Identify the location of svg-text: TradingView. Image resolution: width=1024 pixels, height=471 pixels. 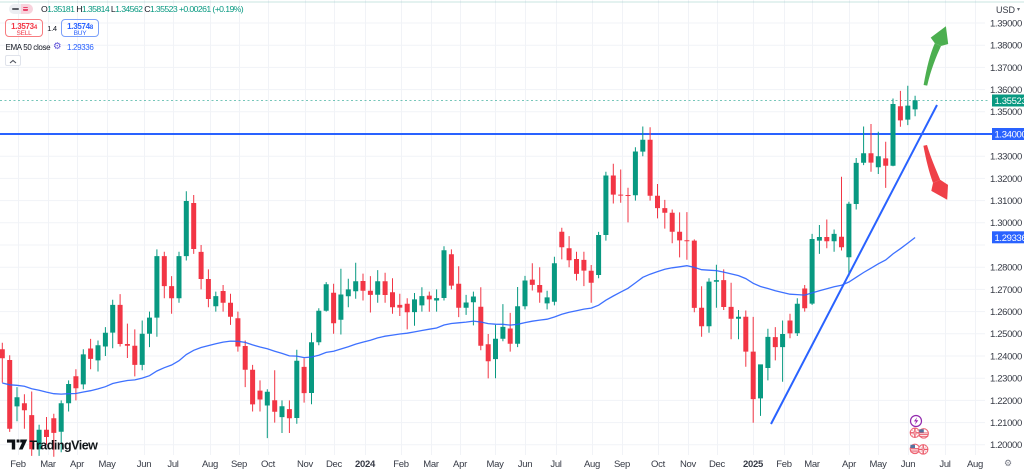
(64, 446).